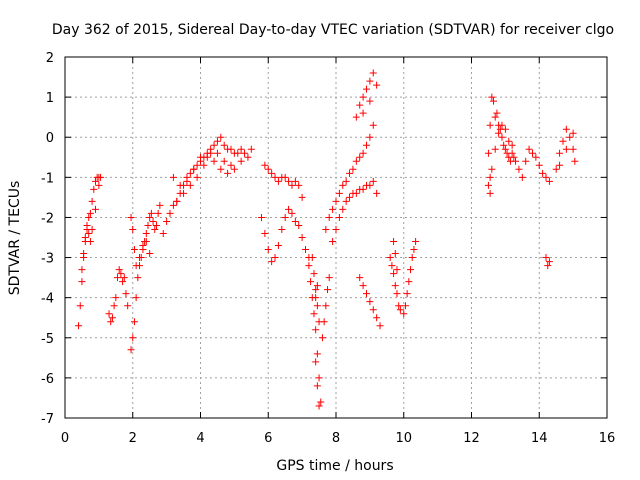 This screenshot has width=640, height=480. What do you see at coordinates (47, 259) in the screenshot?
I see `y-tick-label: -3` at bounding box center [47, 259].